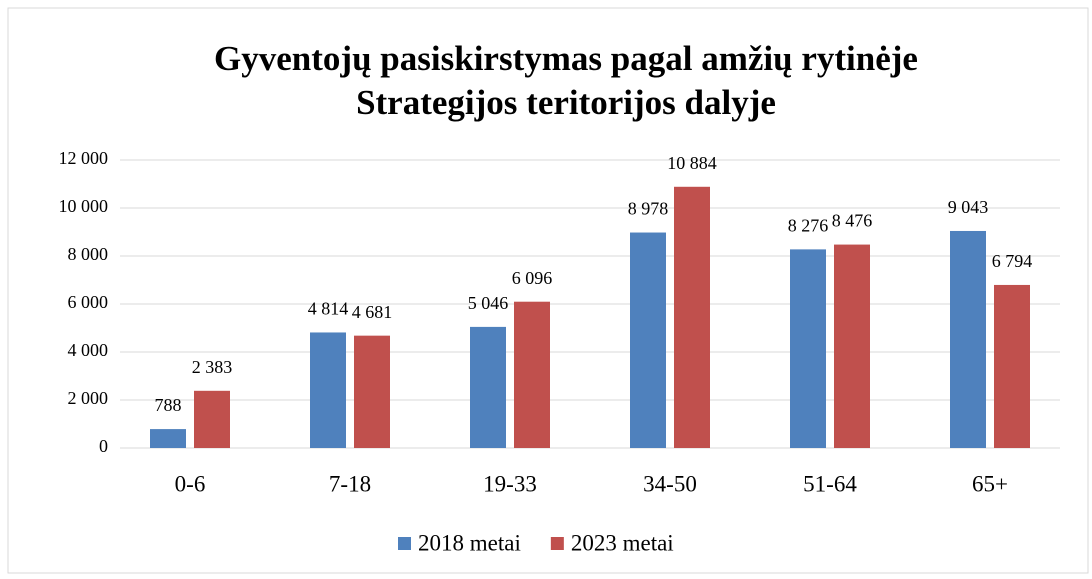 This screenshot has width=1092, height=579. What do you see at coordinates (88, 254) in the screenshot?
I see `y-tick-label: 8 000` at bounding box center [88, 254].